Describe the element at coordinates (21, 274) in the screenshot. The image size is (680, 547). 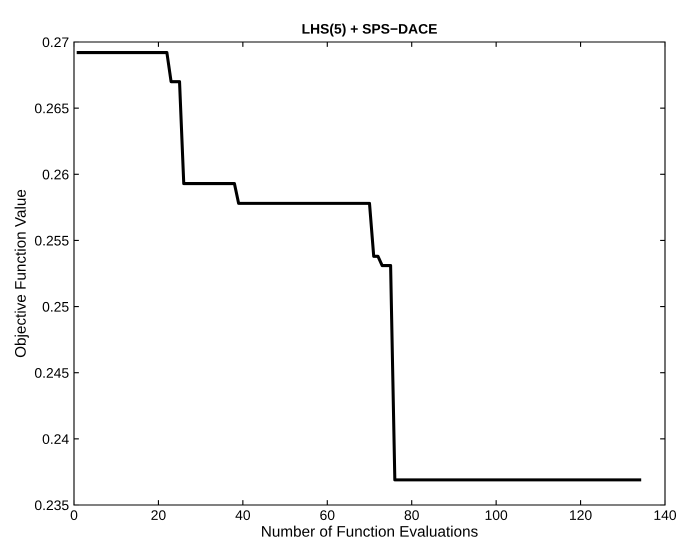
I see `y-axis-title: Objective Function Value` at that location.